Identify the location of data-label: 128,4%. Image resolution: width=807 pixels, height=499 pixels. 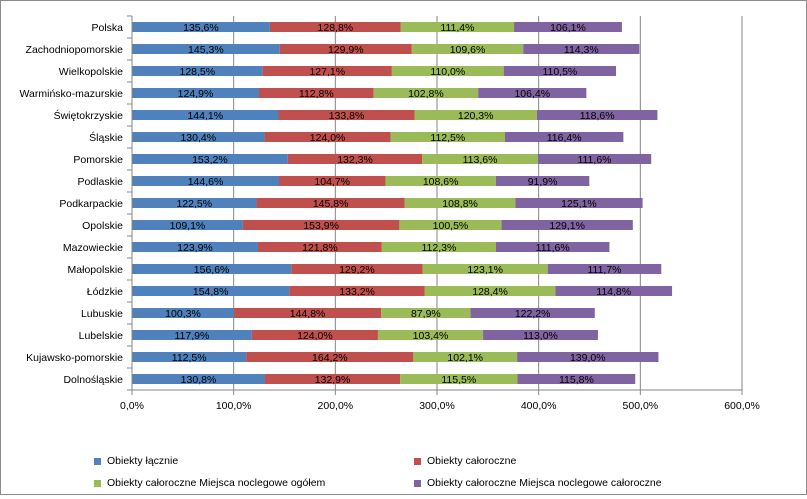
(490, 292).